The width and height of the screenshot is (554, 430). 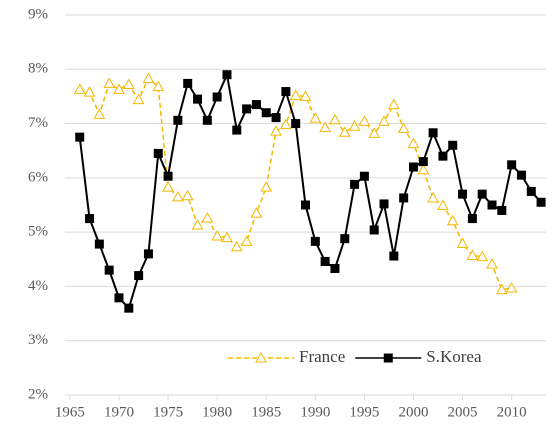 What do you see at coordinates (70, 412) in the screenshot?
I see `x-tick-label: 1965` at bounding box center [70, 412].